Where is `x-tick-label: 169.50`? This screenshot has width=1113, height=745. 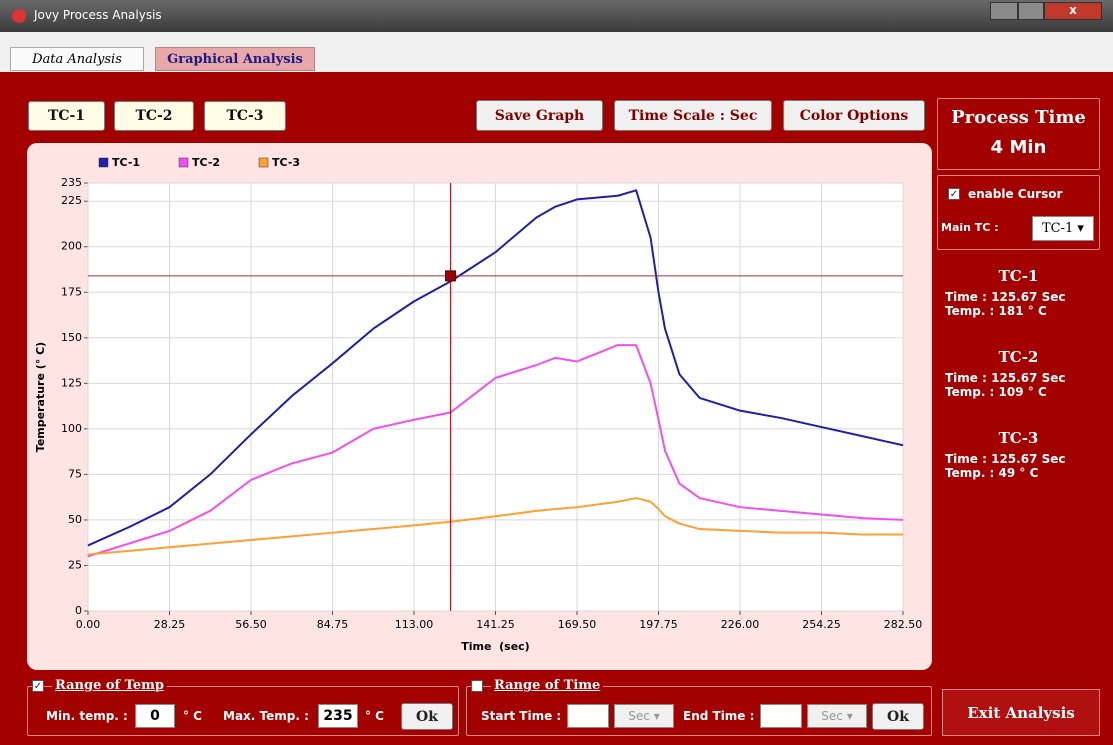 x-tick-label: 169.50 is located at coordinates (577, 624).